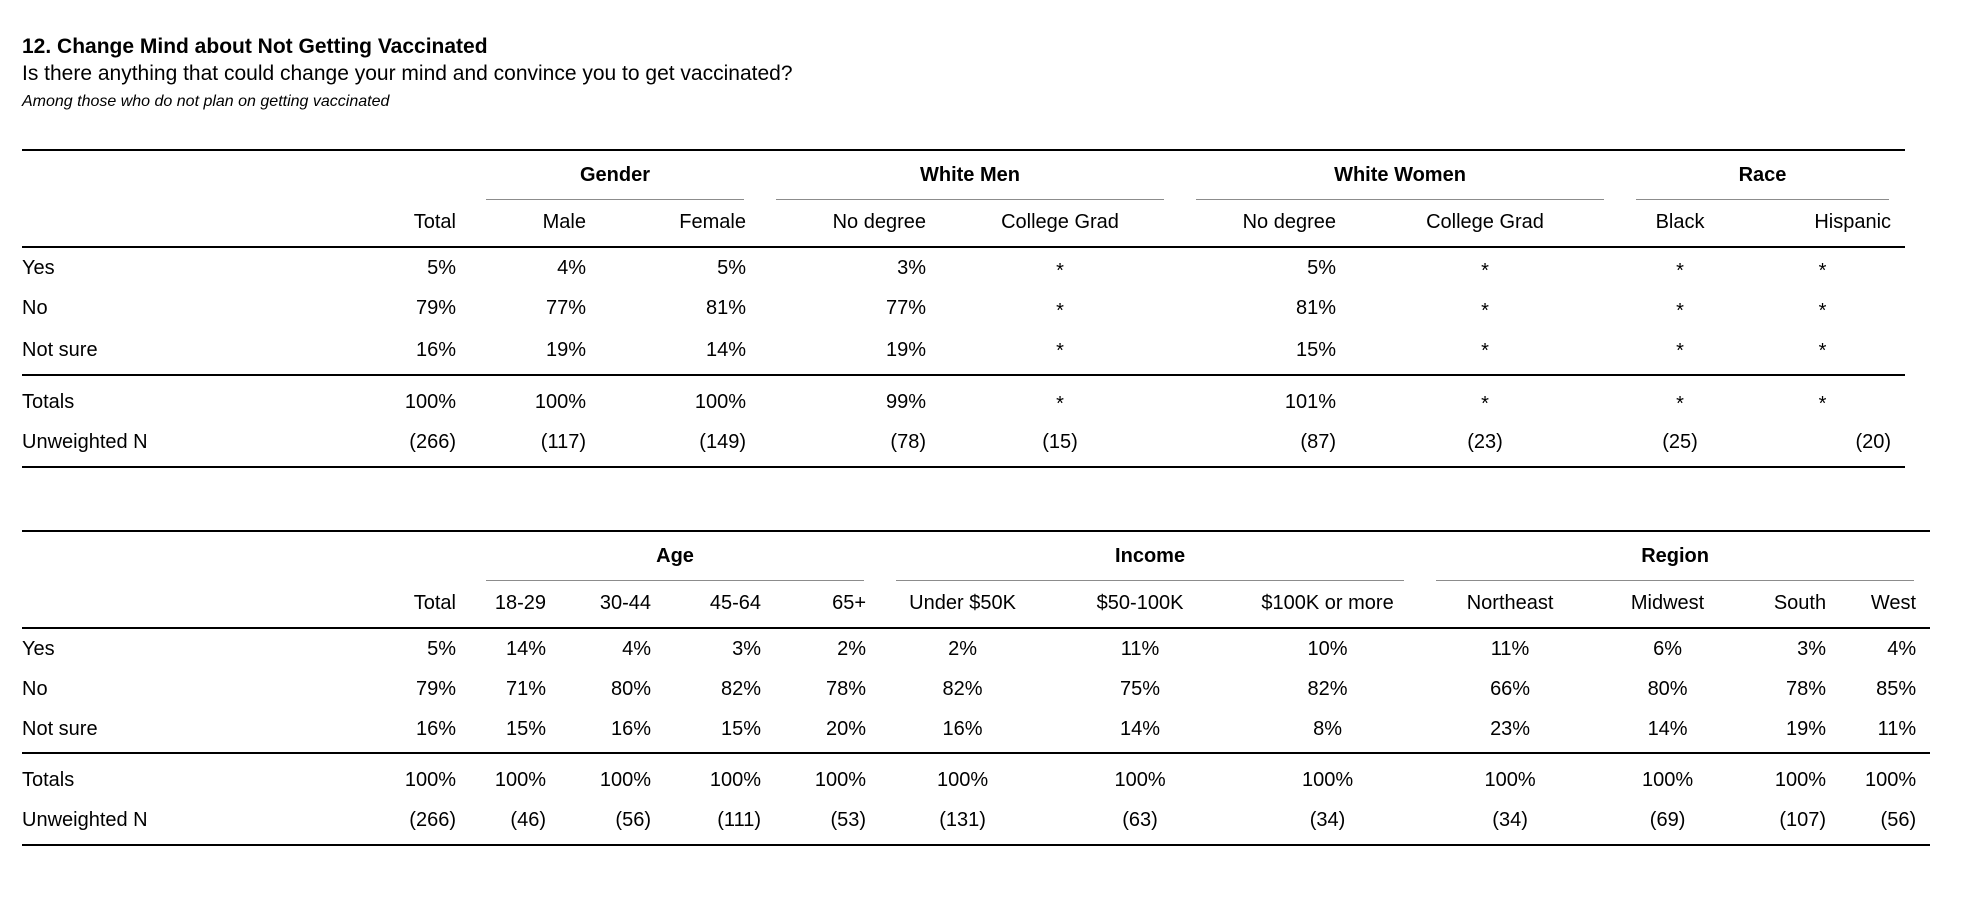 Image resolution: width=1976 pixels, height=922 pixels. I want to click on table-cell: 23%, so click(1510, 729).